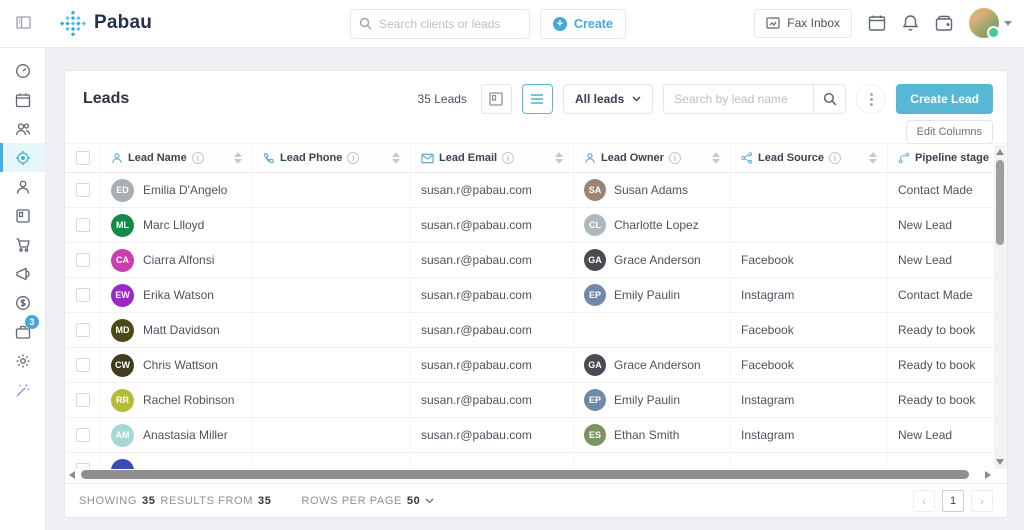 Image resolution: width=1024 pixels, height=530 pixels. What do you see at coordinates (23, 25) in the screenshot?
I see `sidebar-collapse-icon` at bounding box center [23, 25].